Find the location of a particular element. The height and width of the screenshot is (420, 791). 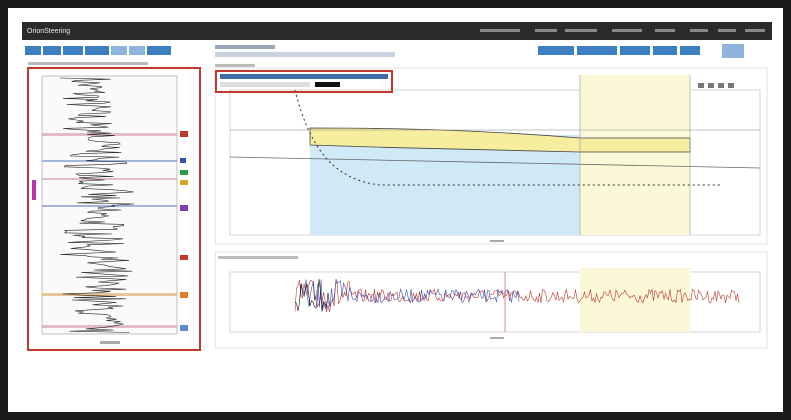

legend-swatch is located at coordinates (327, 84).